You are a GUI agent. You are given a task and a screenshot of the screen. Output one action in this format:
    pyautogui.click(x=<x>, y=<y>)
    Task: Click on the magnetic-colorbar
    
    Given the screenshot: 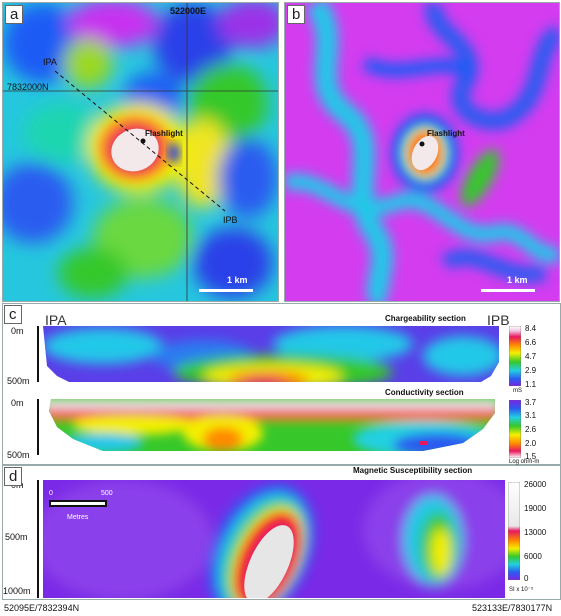 What is the action you would take?
    pyautogui.click(x=514, y=531)
    